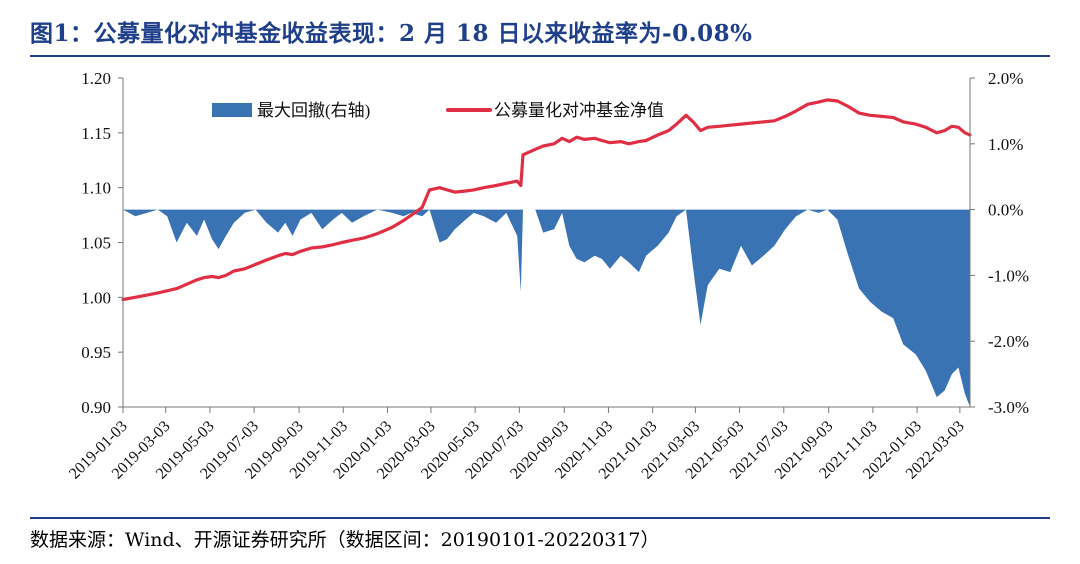 The height and width of the screenshot is (564, 1080). Describe the element at coordinates (391, 33) in the screenshot. I see `figure-title: 图1：公募量化对冲基金收益表现：2 月 18 日以来收益率为-0.08%` at that location.